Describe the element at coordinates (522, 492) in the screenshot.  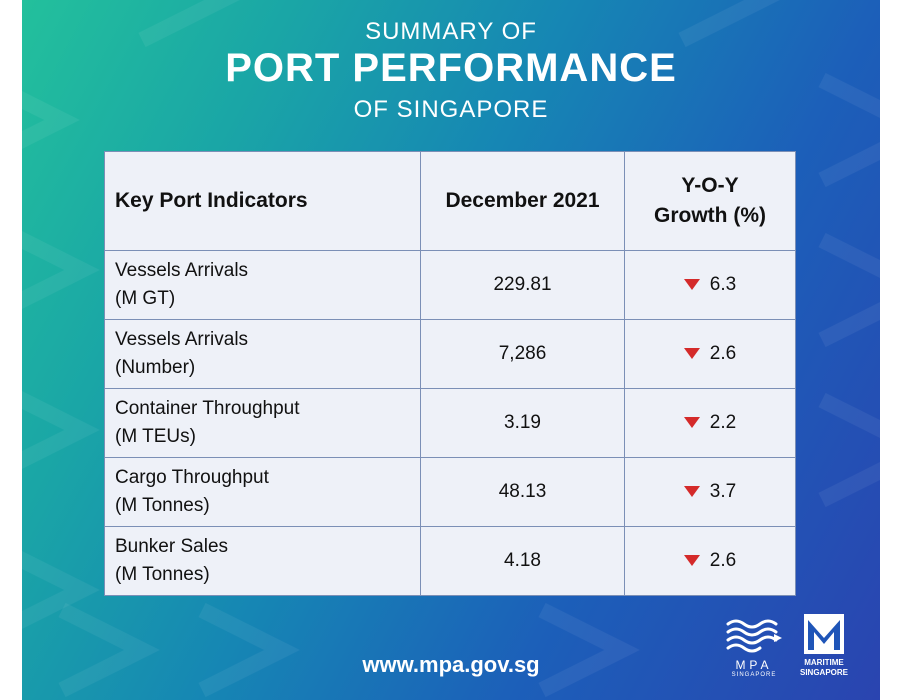
I see `value-cell: 48.13` at that location.